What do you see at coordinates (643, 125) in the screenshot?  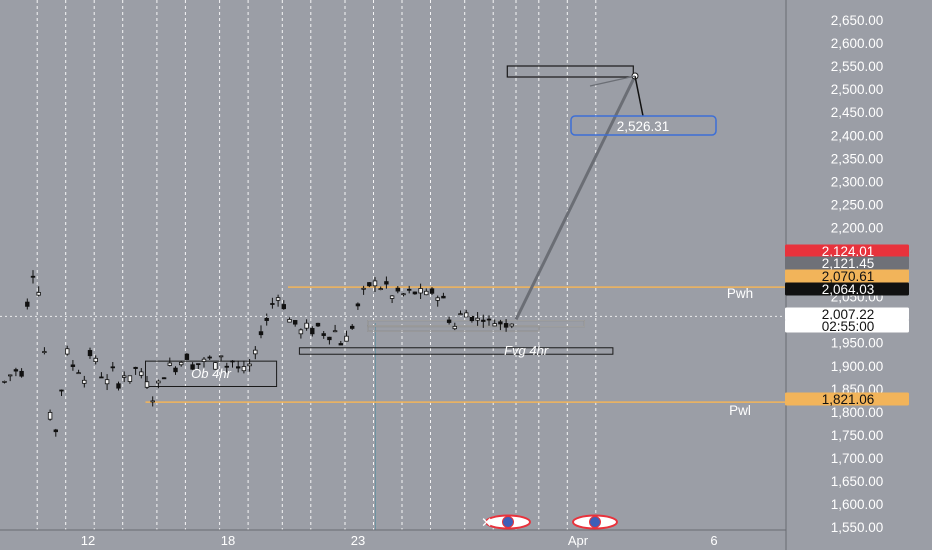 I see `target-label-box` at bounding box center [643, 125].